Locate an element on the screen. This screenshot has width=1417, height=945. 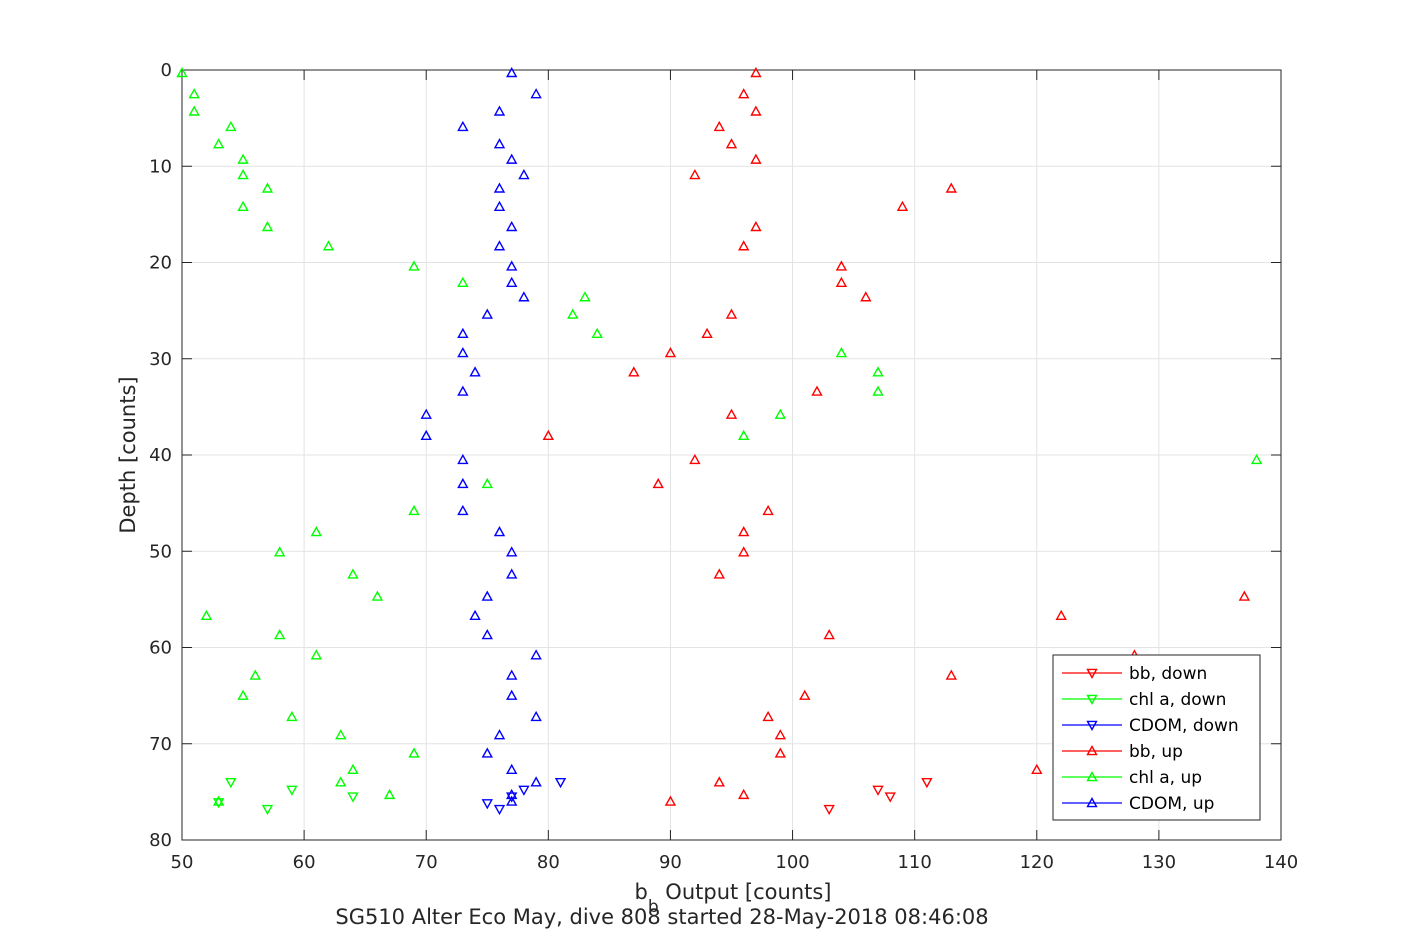
legend-label: bb, down is located at coordinates (1168, 674).